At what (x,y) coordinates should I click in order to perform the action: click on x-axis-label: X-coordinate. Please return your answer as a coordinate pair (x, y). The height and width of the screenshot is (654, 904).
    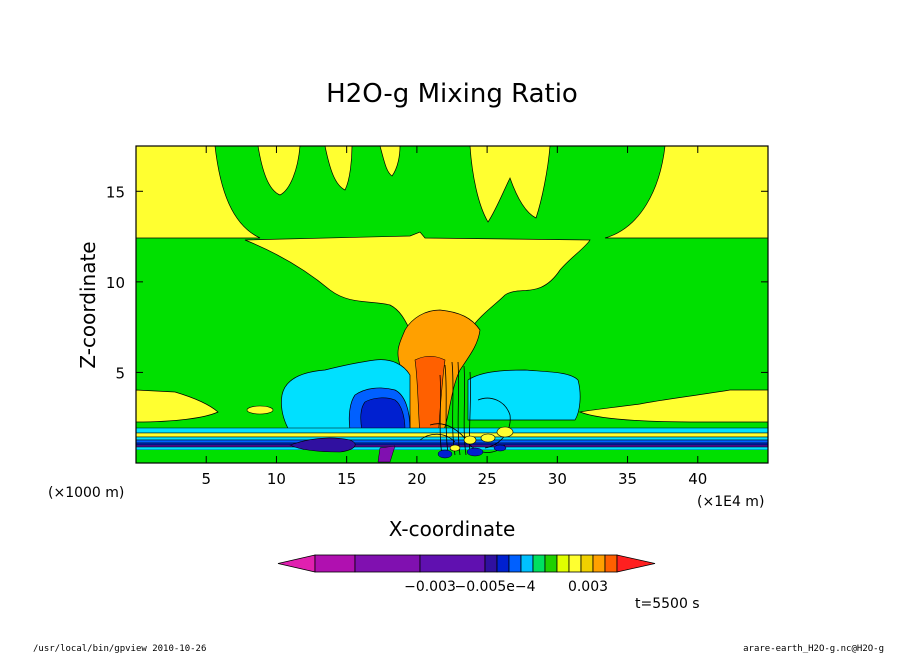
    Looking at the image, I should click on (452, 529).